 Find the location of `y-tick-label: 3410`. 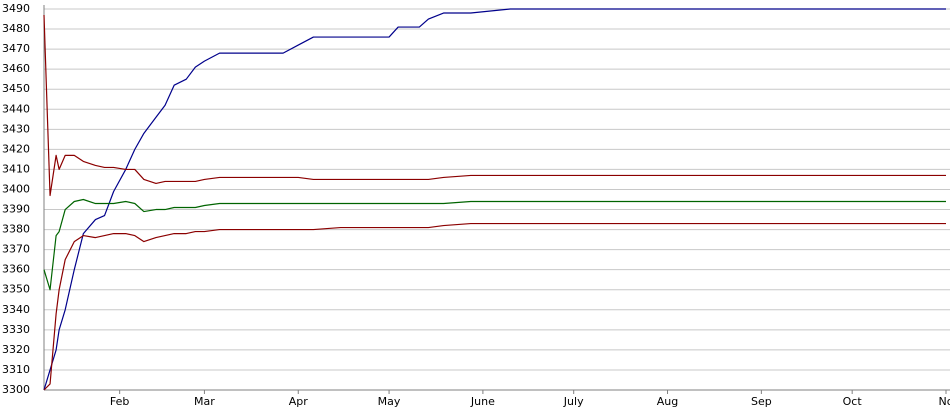

y-tick-label: 3410 is located at coordinates (16, 168).